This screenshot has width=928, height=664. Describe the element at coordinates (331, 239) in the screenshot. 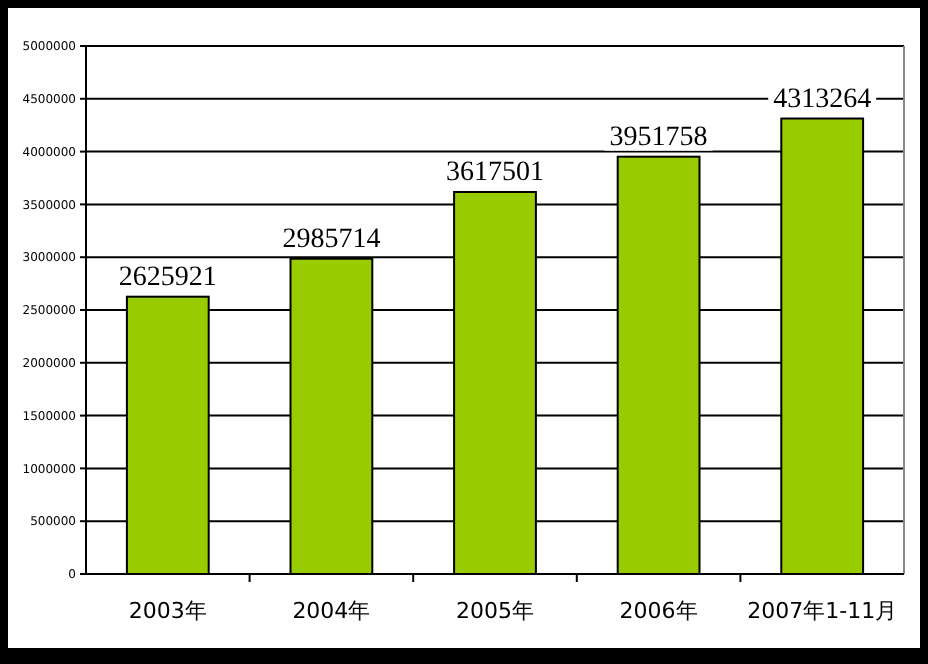

I see `data-label: 2985714` at that location.